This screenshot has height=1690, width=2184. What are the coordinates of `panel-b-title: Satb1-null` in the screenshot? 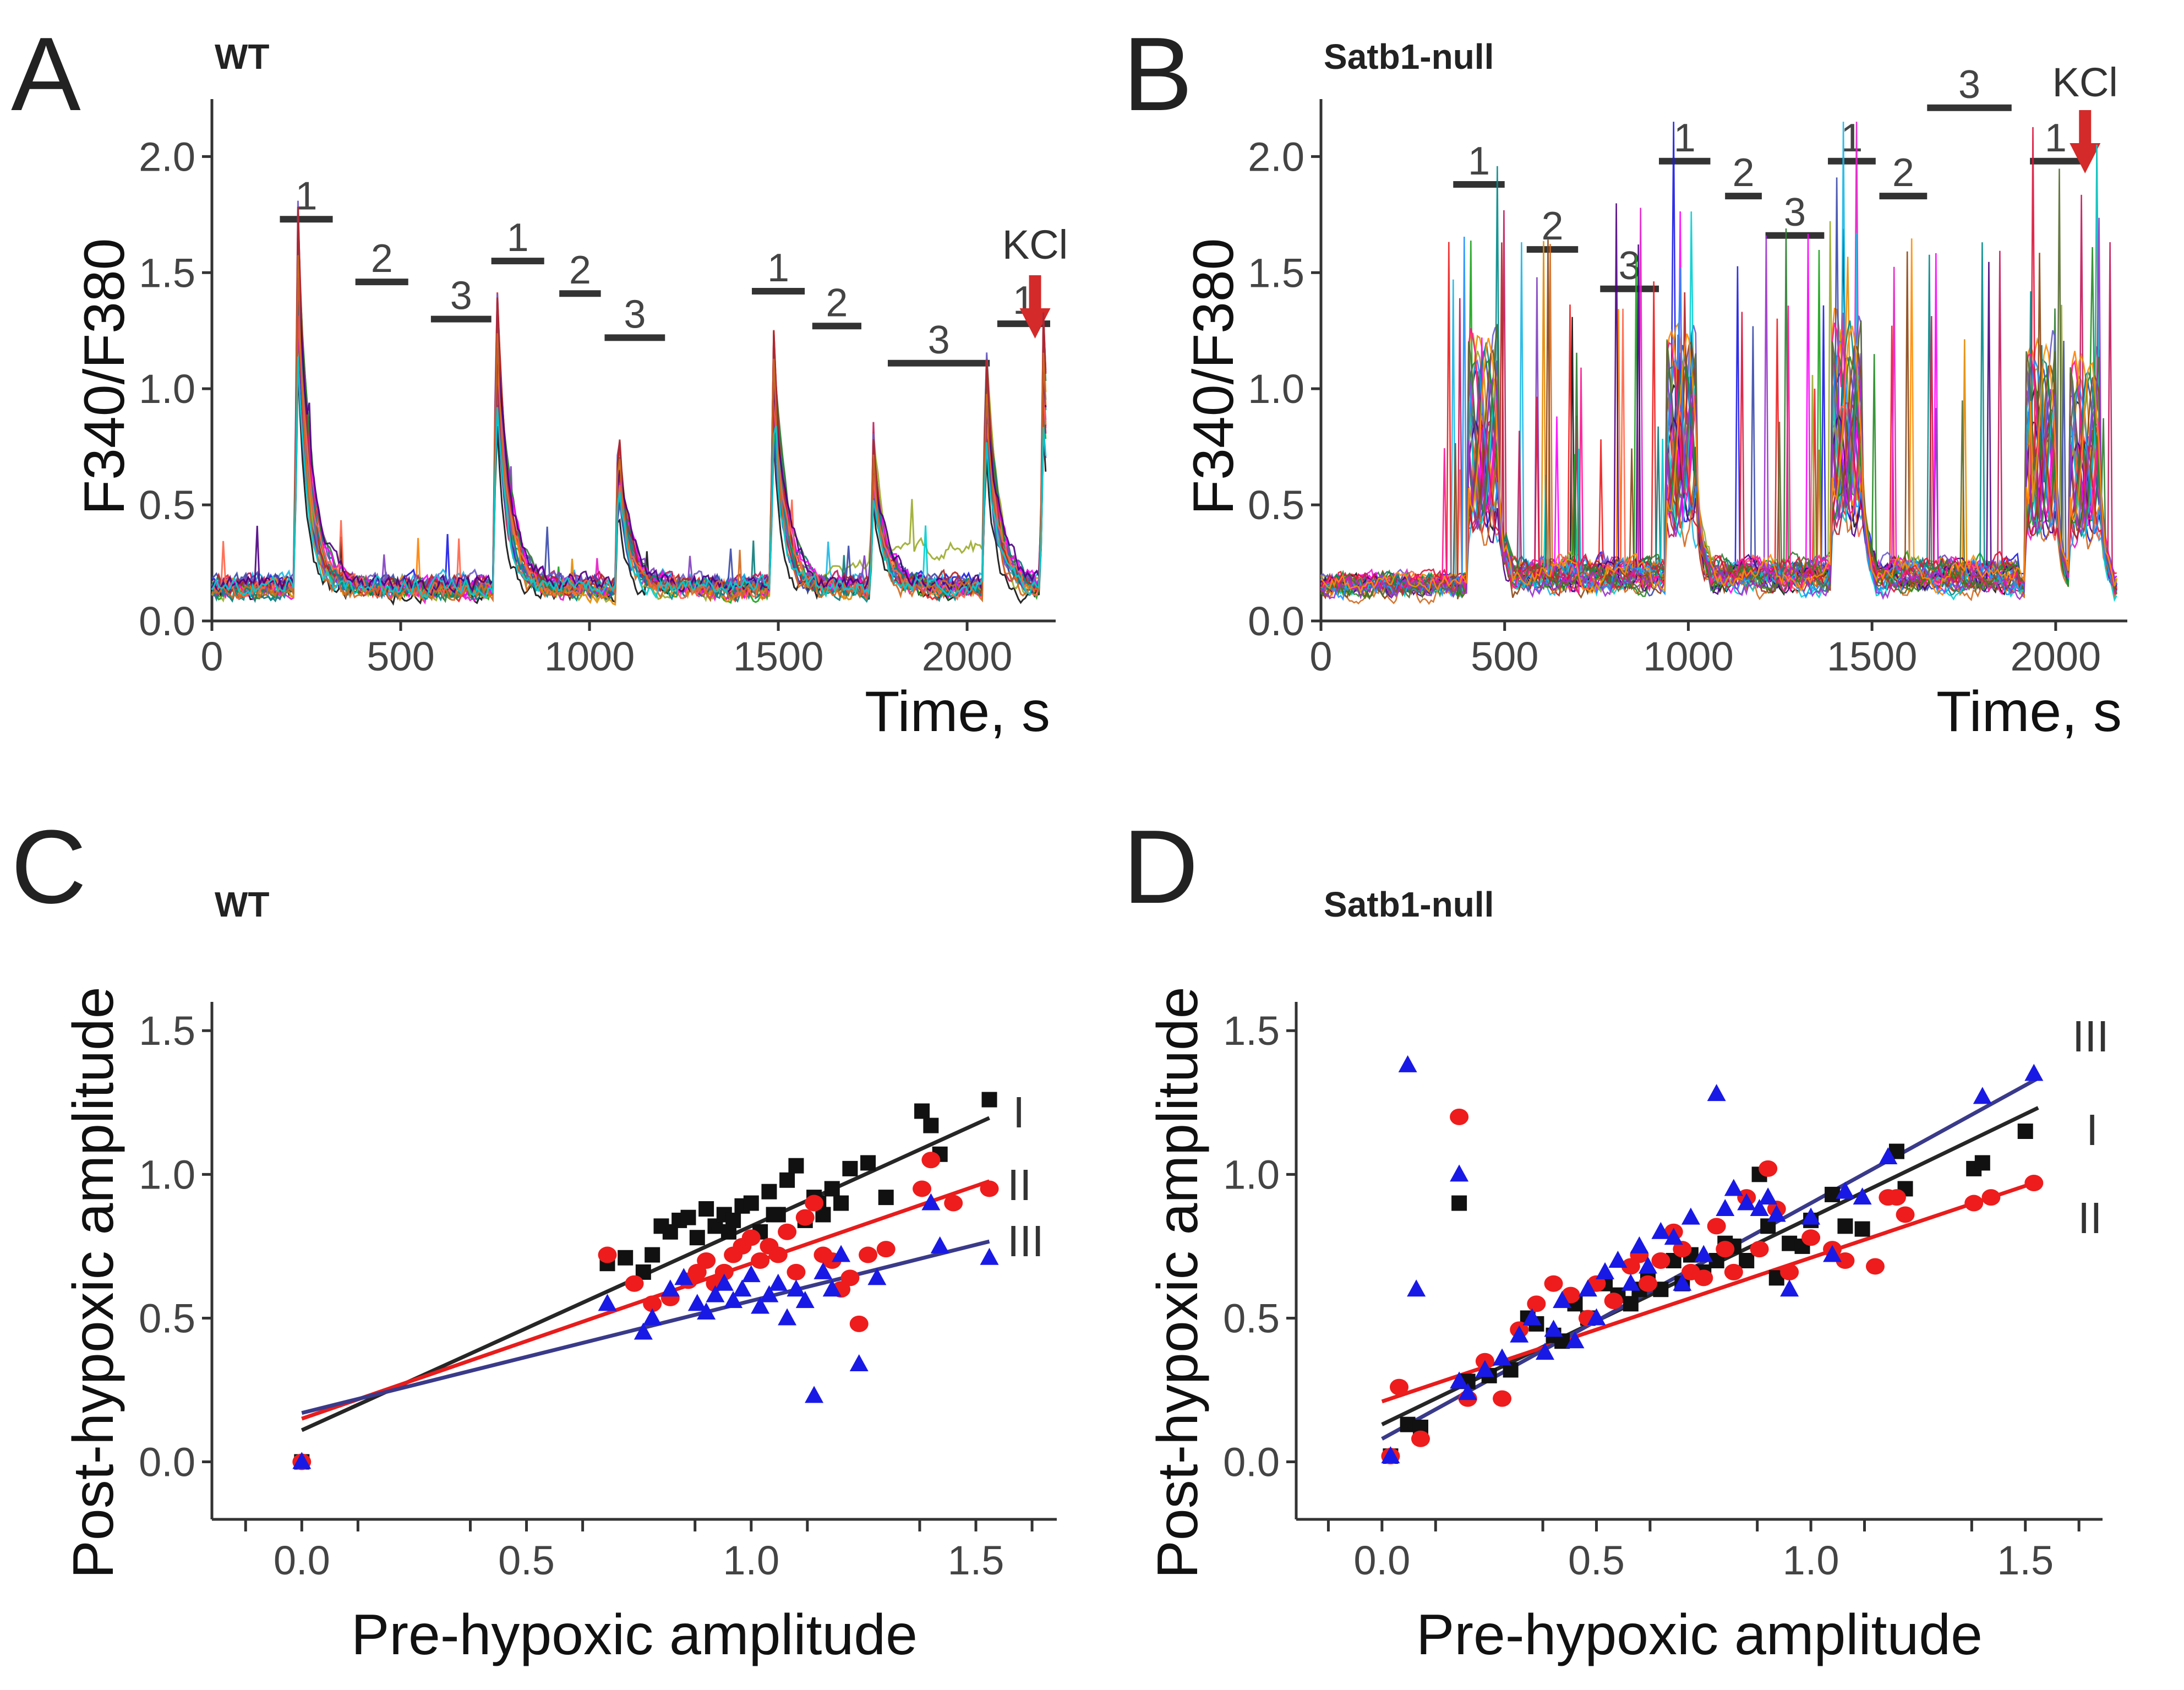 It's located at (1409, 57).